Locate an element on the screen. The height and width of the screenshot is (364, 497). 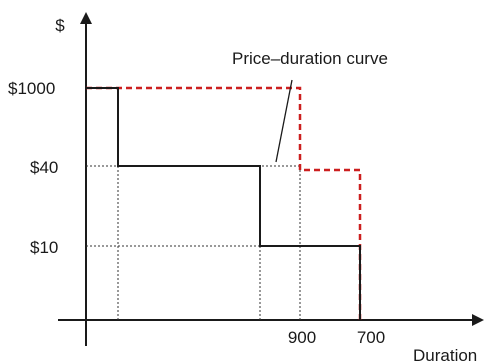
y-tick-label-1000: $1000 is located at coordinates (31, 88).